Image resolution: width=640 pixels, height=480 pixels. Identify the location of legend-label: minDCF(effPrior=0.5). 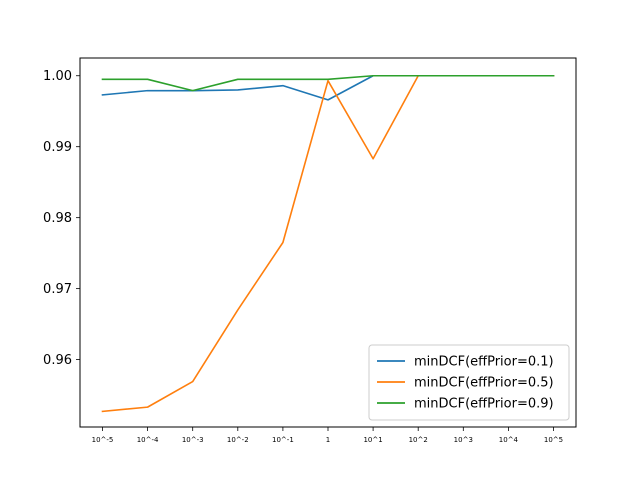
(484, 383).